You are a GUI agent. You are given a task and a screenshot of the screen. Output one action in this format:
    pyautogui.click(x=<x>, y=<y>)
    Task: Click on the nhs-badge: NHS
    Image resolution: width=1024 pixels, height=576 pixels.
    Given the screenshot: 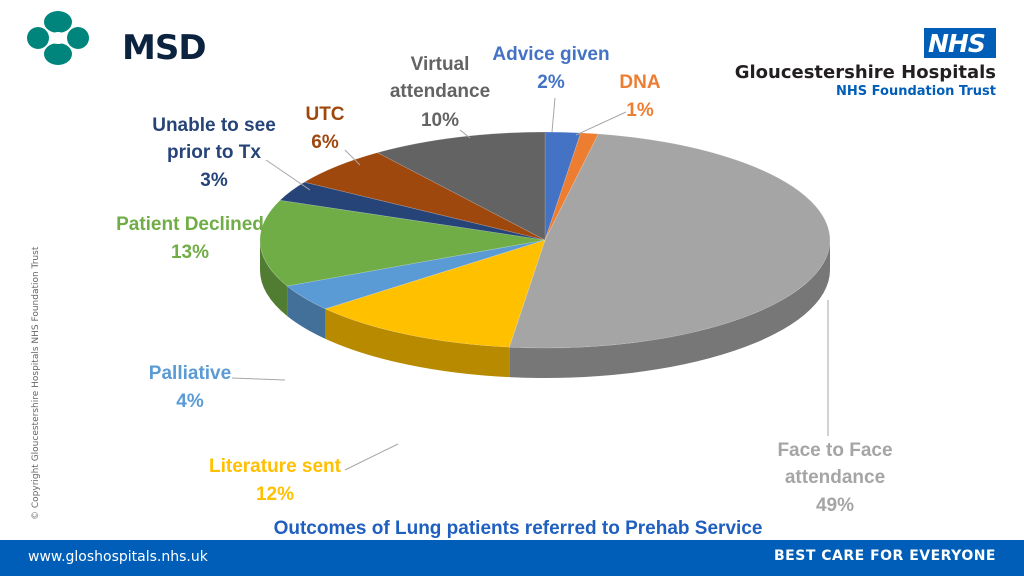 What is the action you would take?
    pyautogui.click(x=960, y=43)
    